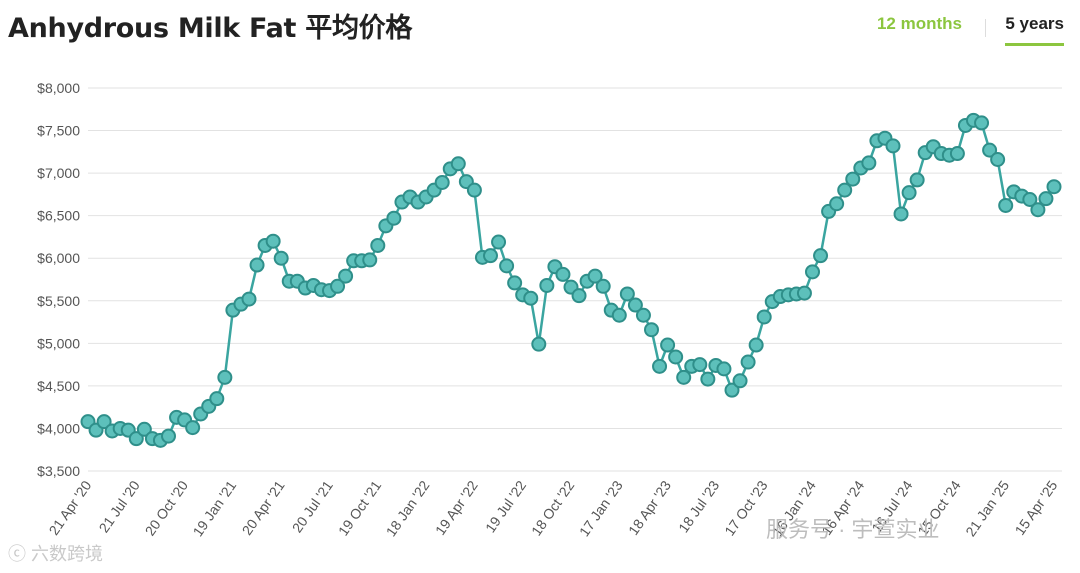 The image size is (1080, 573). Describe the element at coordinates (601, 508) in the screenshot. I see `x-tick-label: 17 Jan '23` at that location.